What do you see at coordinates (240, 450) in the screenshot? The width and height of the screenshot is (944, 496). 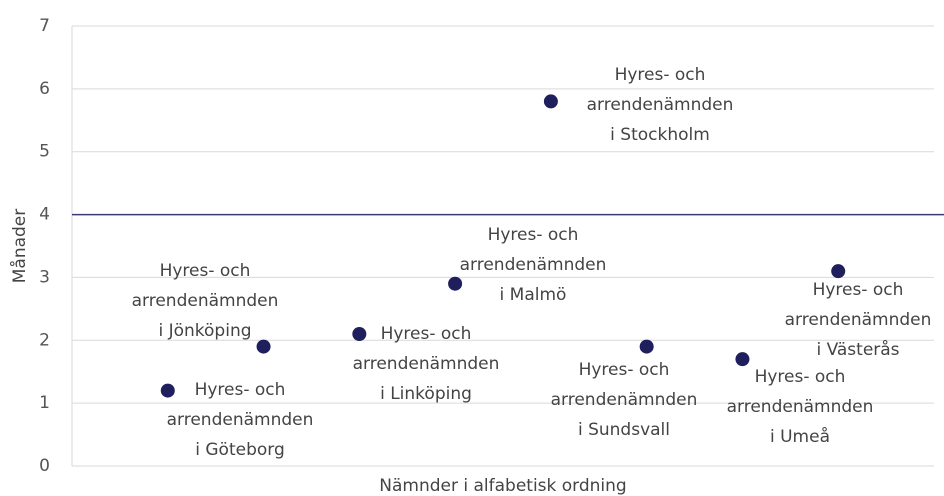 I see `data-label: i Göteborg` at bounding box center [240, 450].